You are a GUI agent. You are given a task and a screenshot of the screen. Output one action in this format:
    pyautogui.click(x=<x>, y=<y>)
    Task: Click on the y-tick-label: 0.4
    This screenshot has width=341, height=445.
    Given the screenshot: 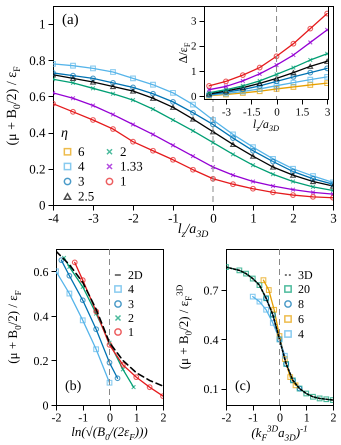 What is the action you would take?
    pyautogui.click(x=41, y=316)
    